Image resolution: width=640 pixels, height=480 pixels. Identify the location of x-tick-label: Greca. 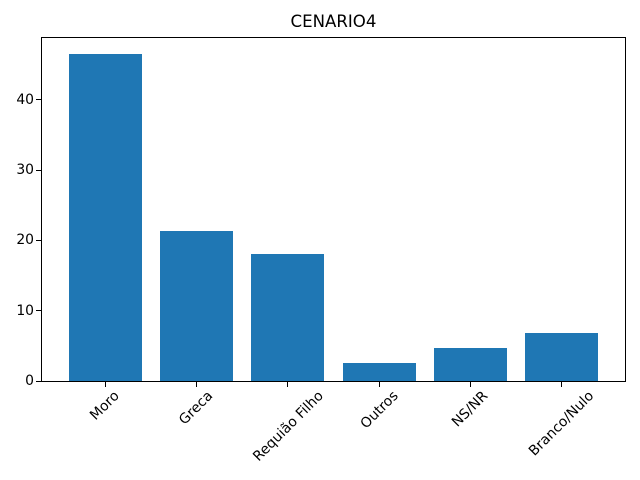
(196, 408).